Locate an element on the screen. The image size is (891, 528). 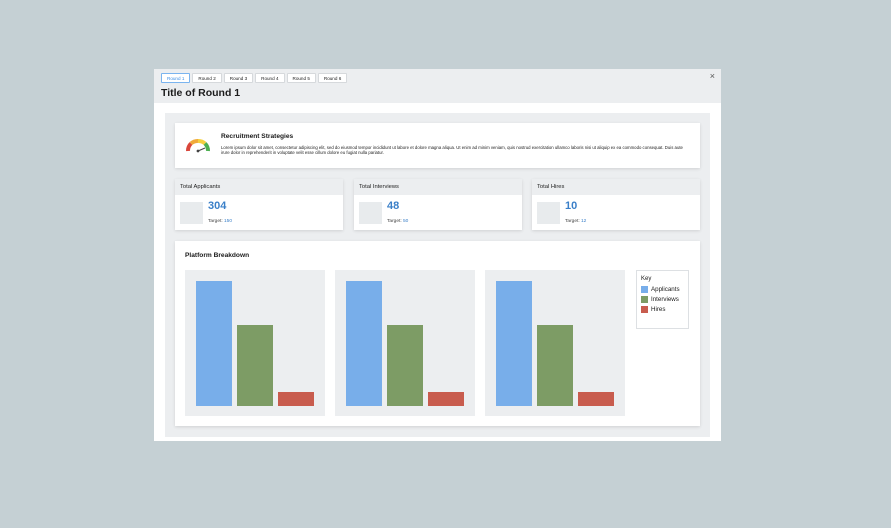
target-value: 12 is located at coordinates (584, 221).